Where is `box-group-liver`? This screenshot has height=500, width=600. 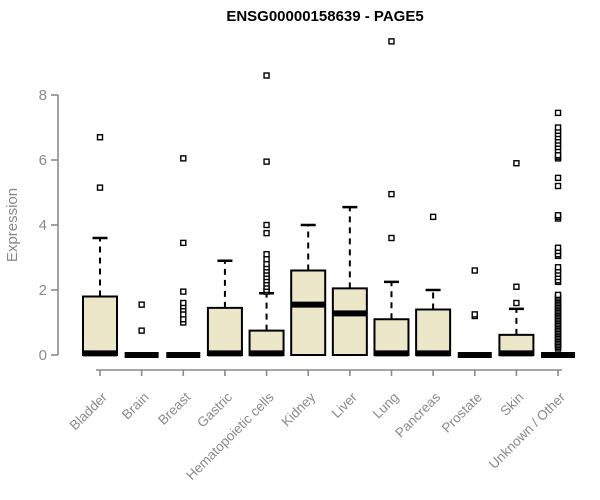 box-group-liver is located at coordinates (349, 280).